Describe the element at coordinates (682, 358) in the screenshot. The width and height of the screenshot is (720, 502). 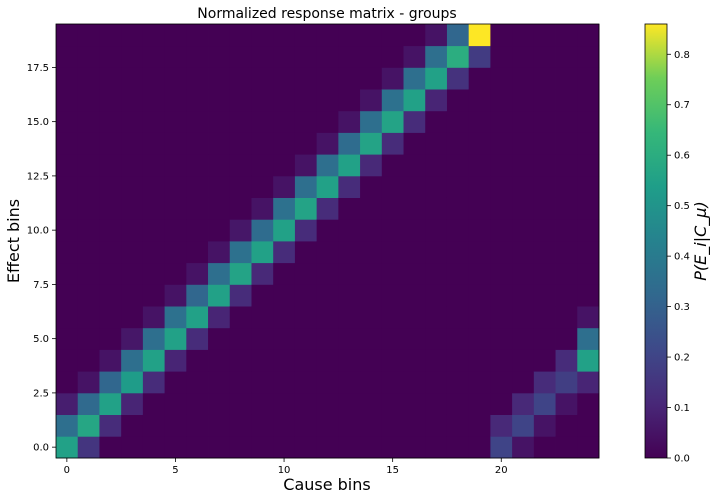
I see `colorbar-tick-label: 0.2` at that location.